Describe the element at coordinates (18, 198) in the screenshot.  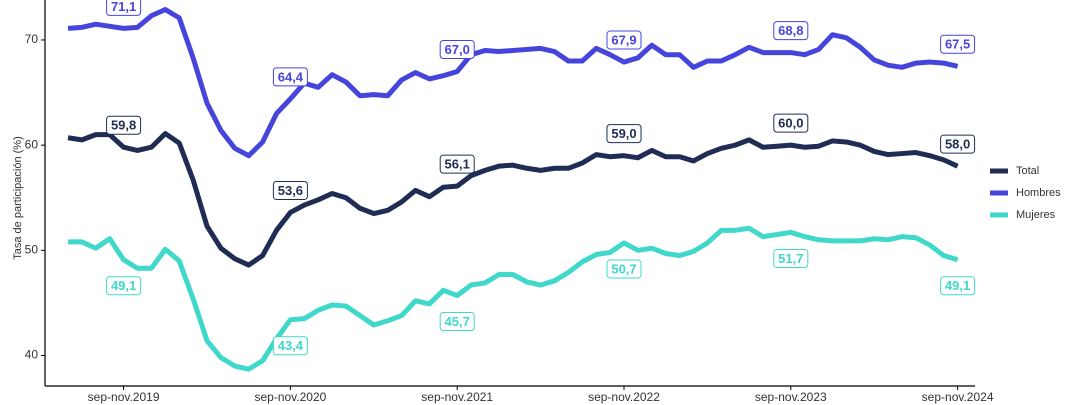
I see `y-axis-label: Tasa de participación (%)` at that location.